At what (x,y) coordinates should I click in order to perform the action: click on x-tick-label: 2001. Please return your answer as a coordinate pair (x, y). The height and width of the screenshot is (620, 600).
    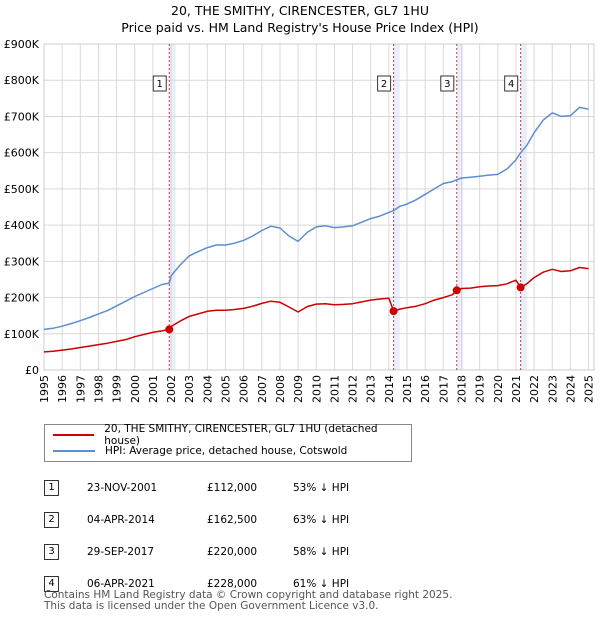
    Looking at the image, I should click on (153, 389).